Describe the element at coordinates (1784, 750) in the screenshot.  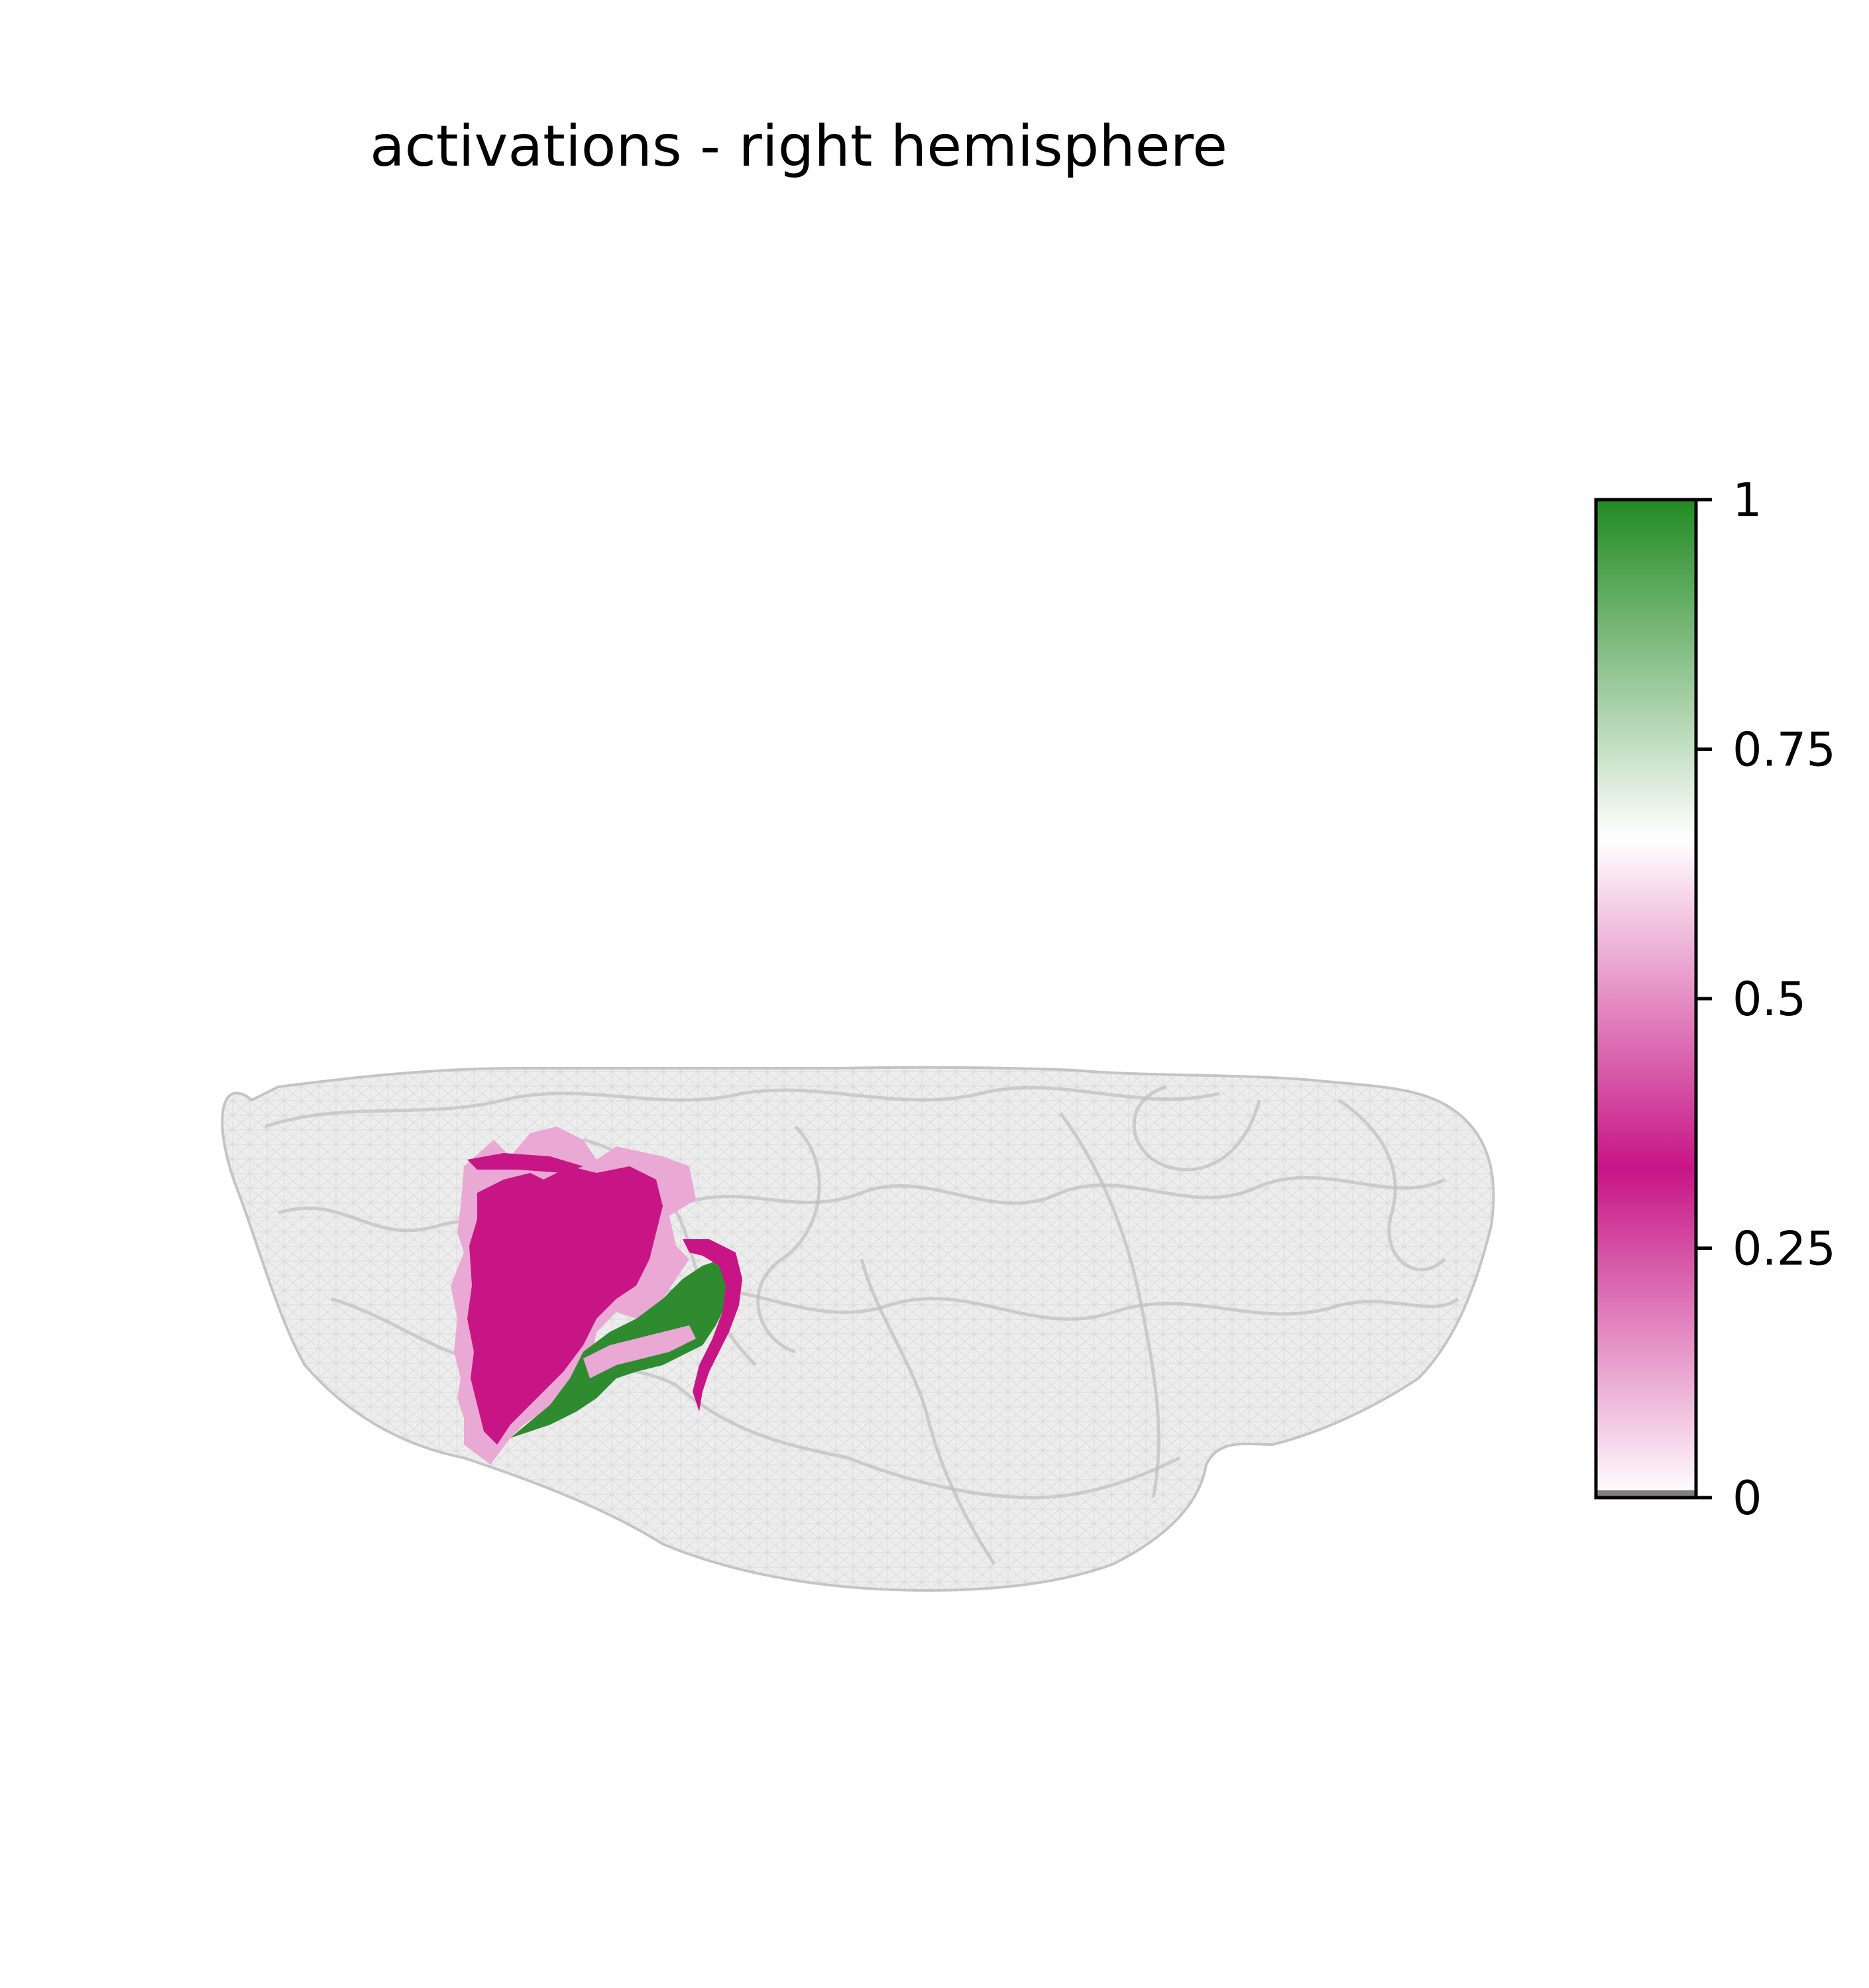
I see `colorbar-tick-label: 0.75` at that location.